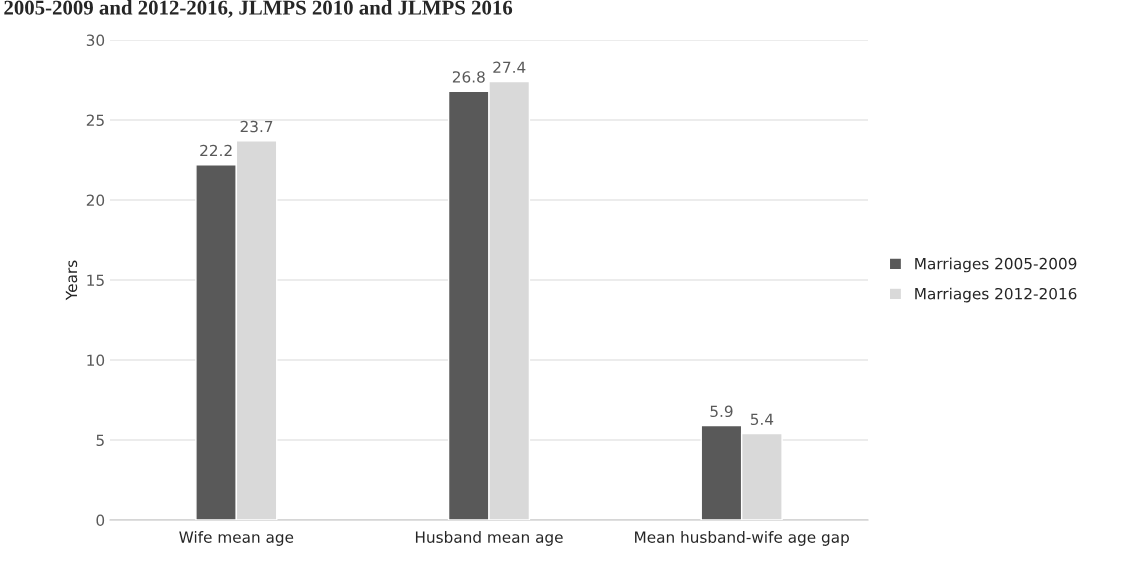  I want to click on y-tick-label: 10, so click(96, 360).